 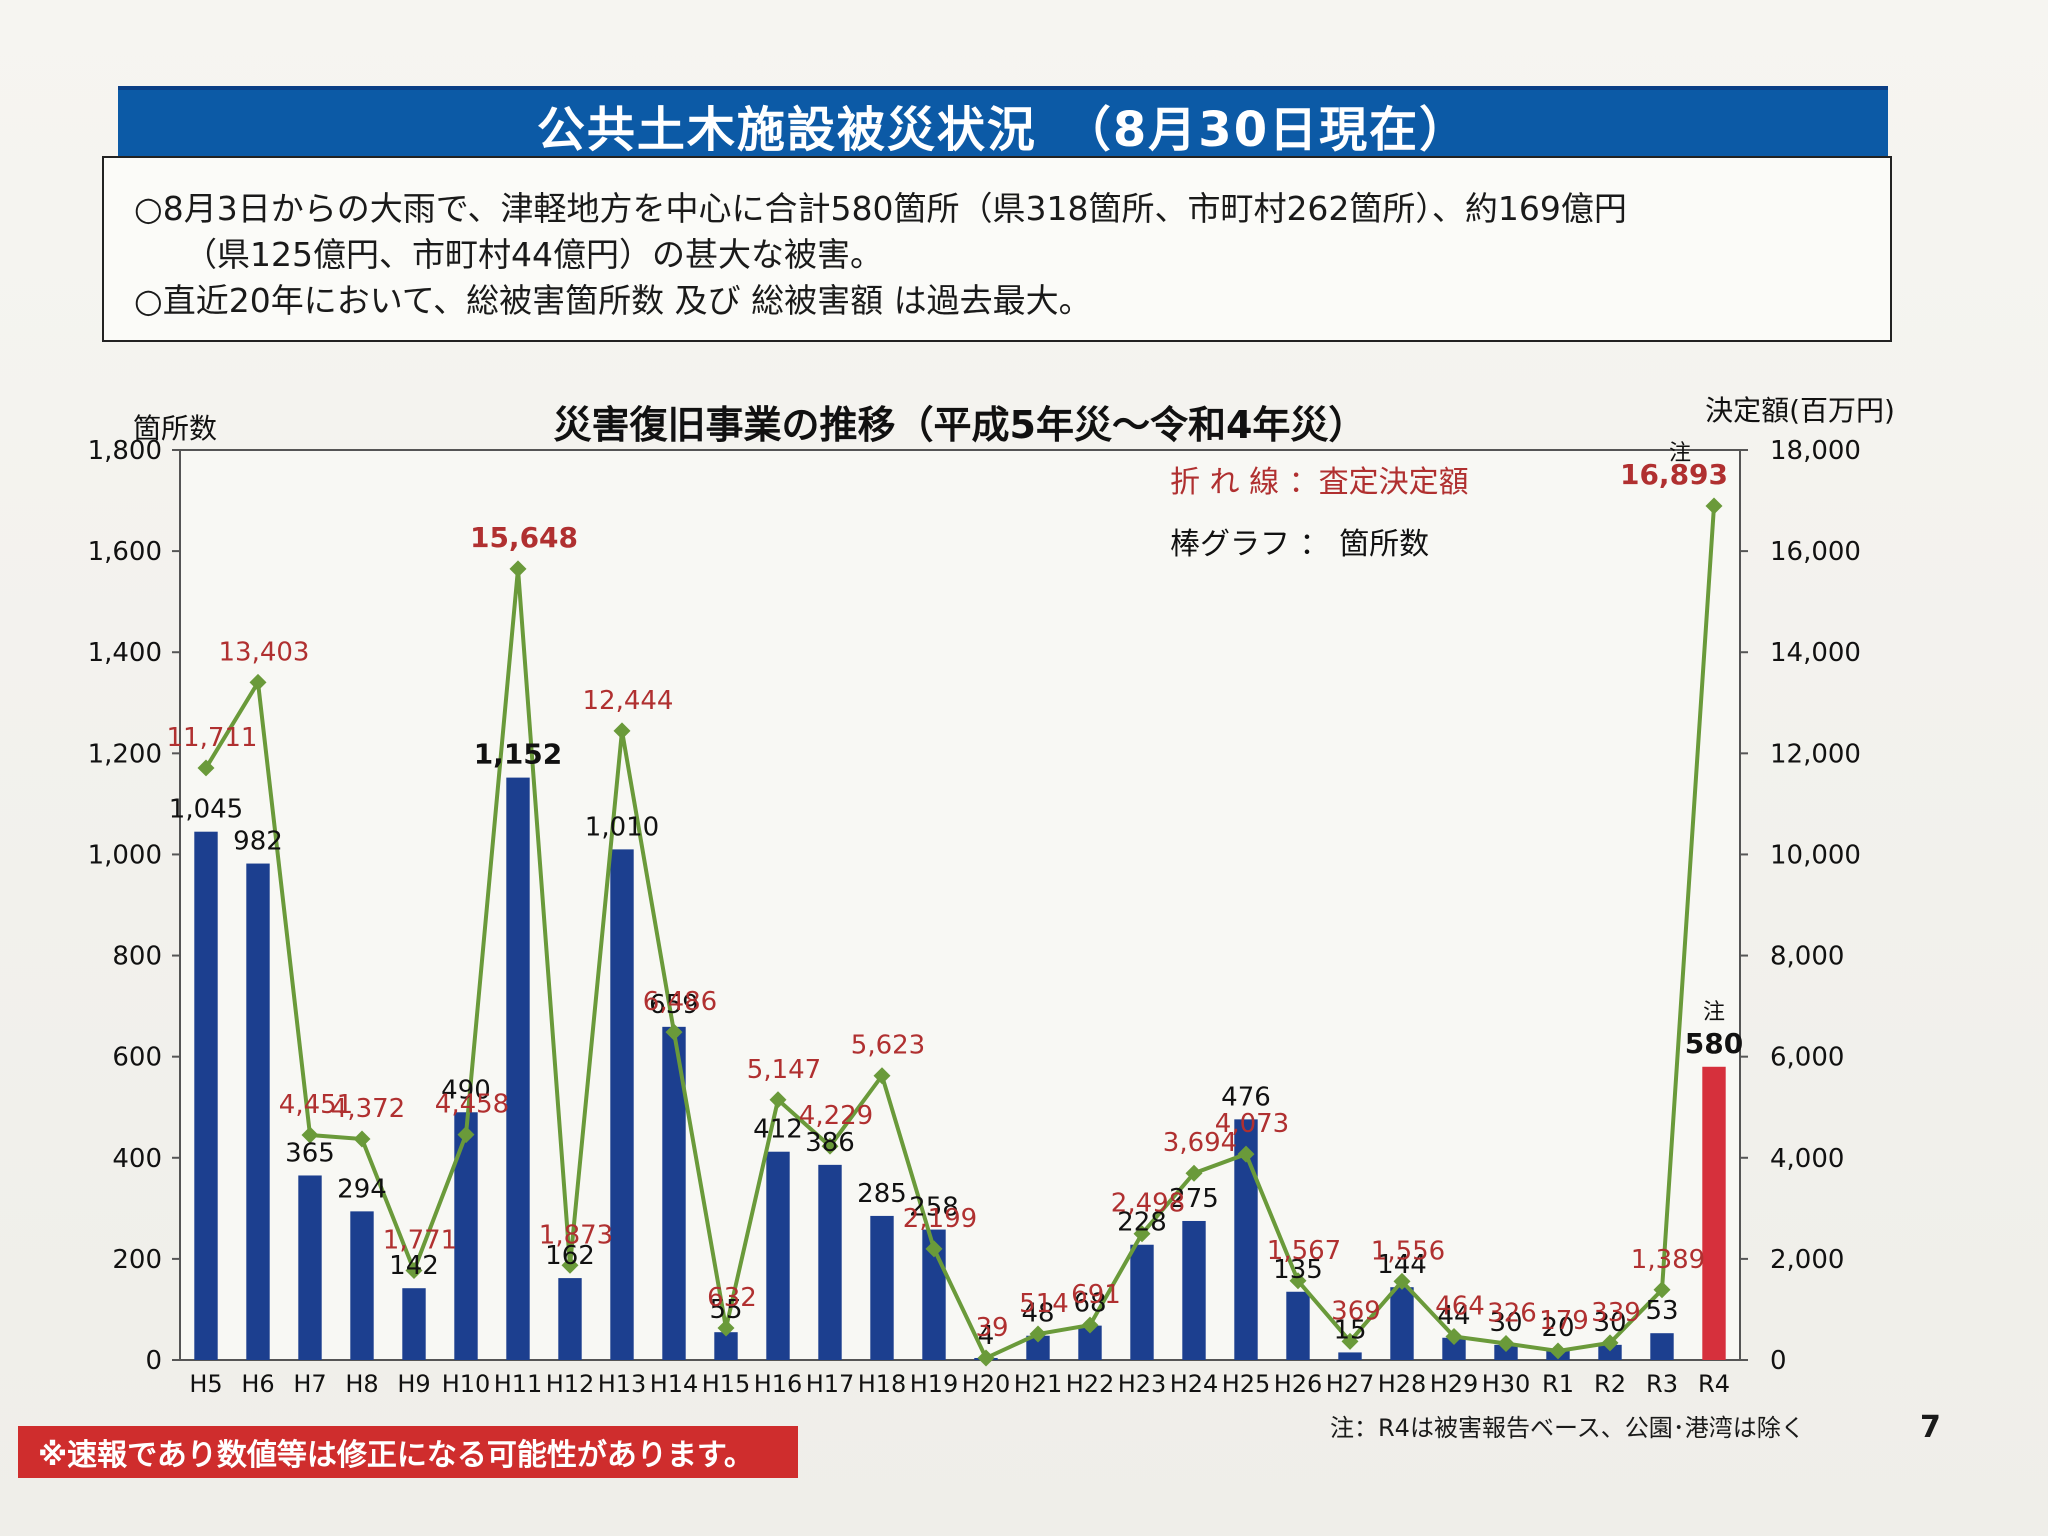 What do you see at coordinates (726, 1384) in the screenshot?
I see `x-tick-label: H15` at bounding box center [726, 1384].